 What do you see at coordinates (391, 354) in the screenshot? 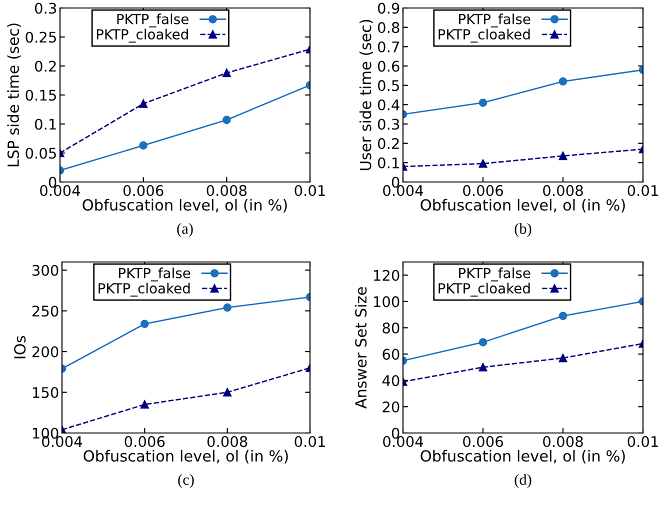
I see `y-tick-label: 60` at bounding box center [391, 354].